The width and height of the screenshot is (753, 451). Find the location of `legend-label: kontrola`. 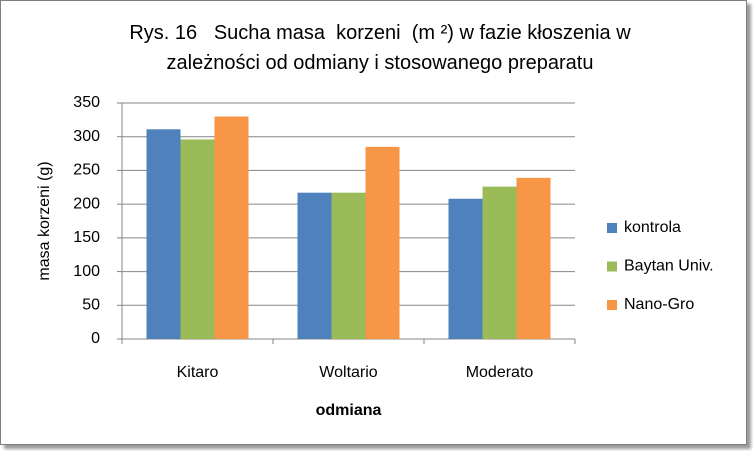

legend-label: kontrola is located at coordinates (652, 227).